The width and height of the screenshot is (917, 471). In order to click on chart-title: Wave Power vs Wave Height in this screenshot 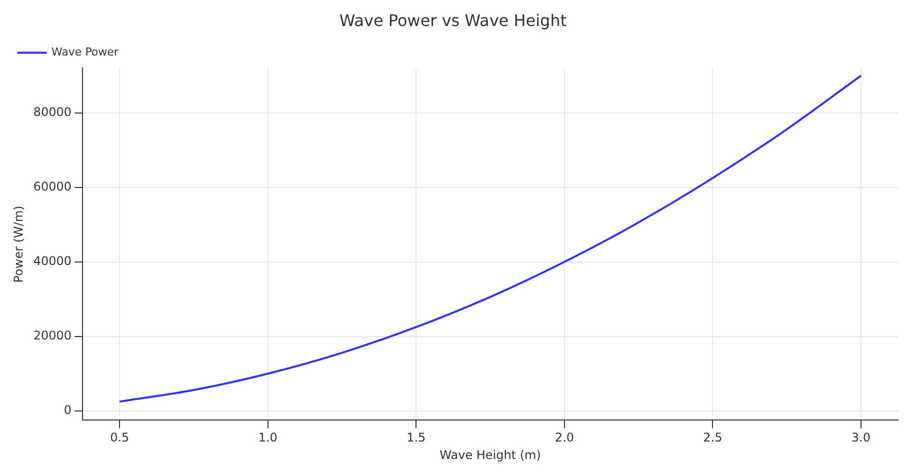, I will do `click(453, 20)`.